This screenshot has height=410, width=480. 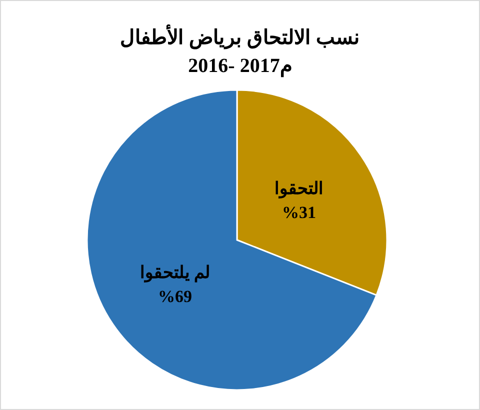 I want to click on data-label: %31, so click(x=299, y=212).